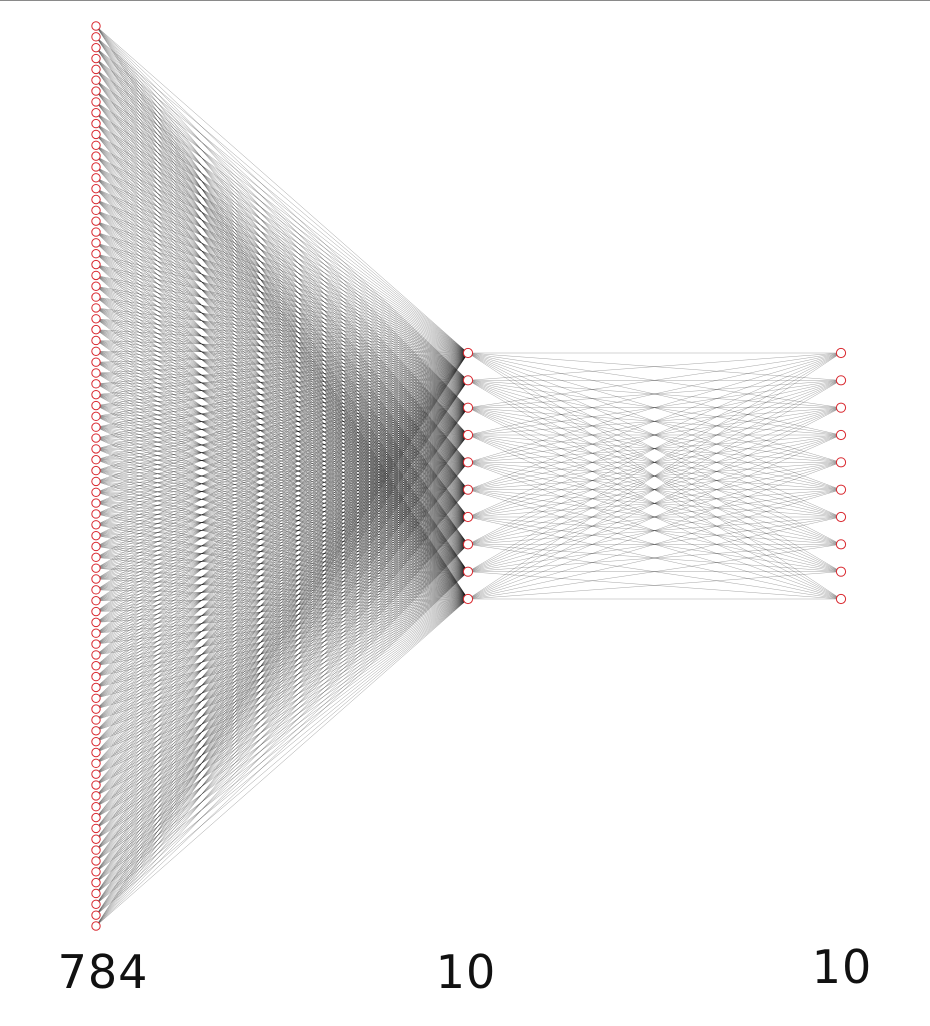  What do you see at coordinates (466, 972) in the screenshot?
I see `layer-label-hidden: 10` at bounding box center [466, 972].